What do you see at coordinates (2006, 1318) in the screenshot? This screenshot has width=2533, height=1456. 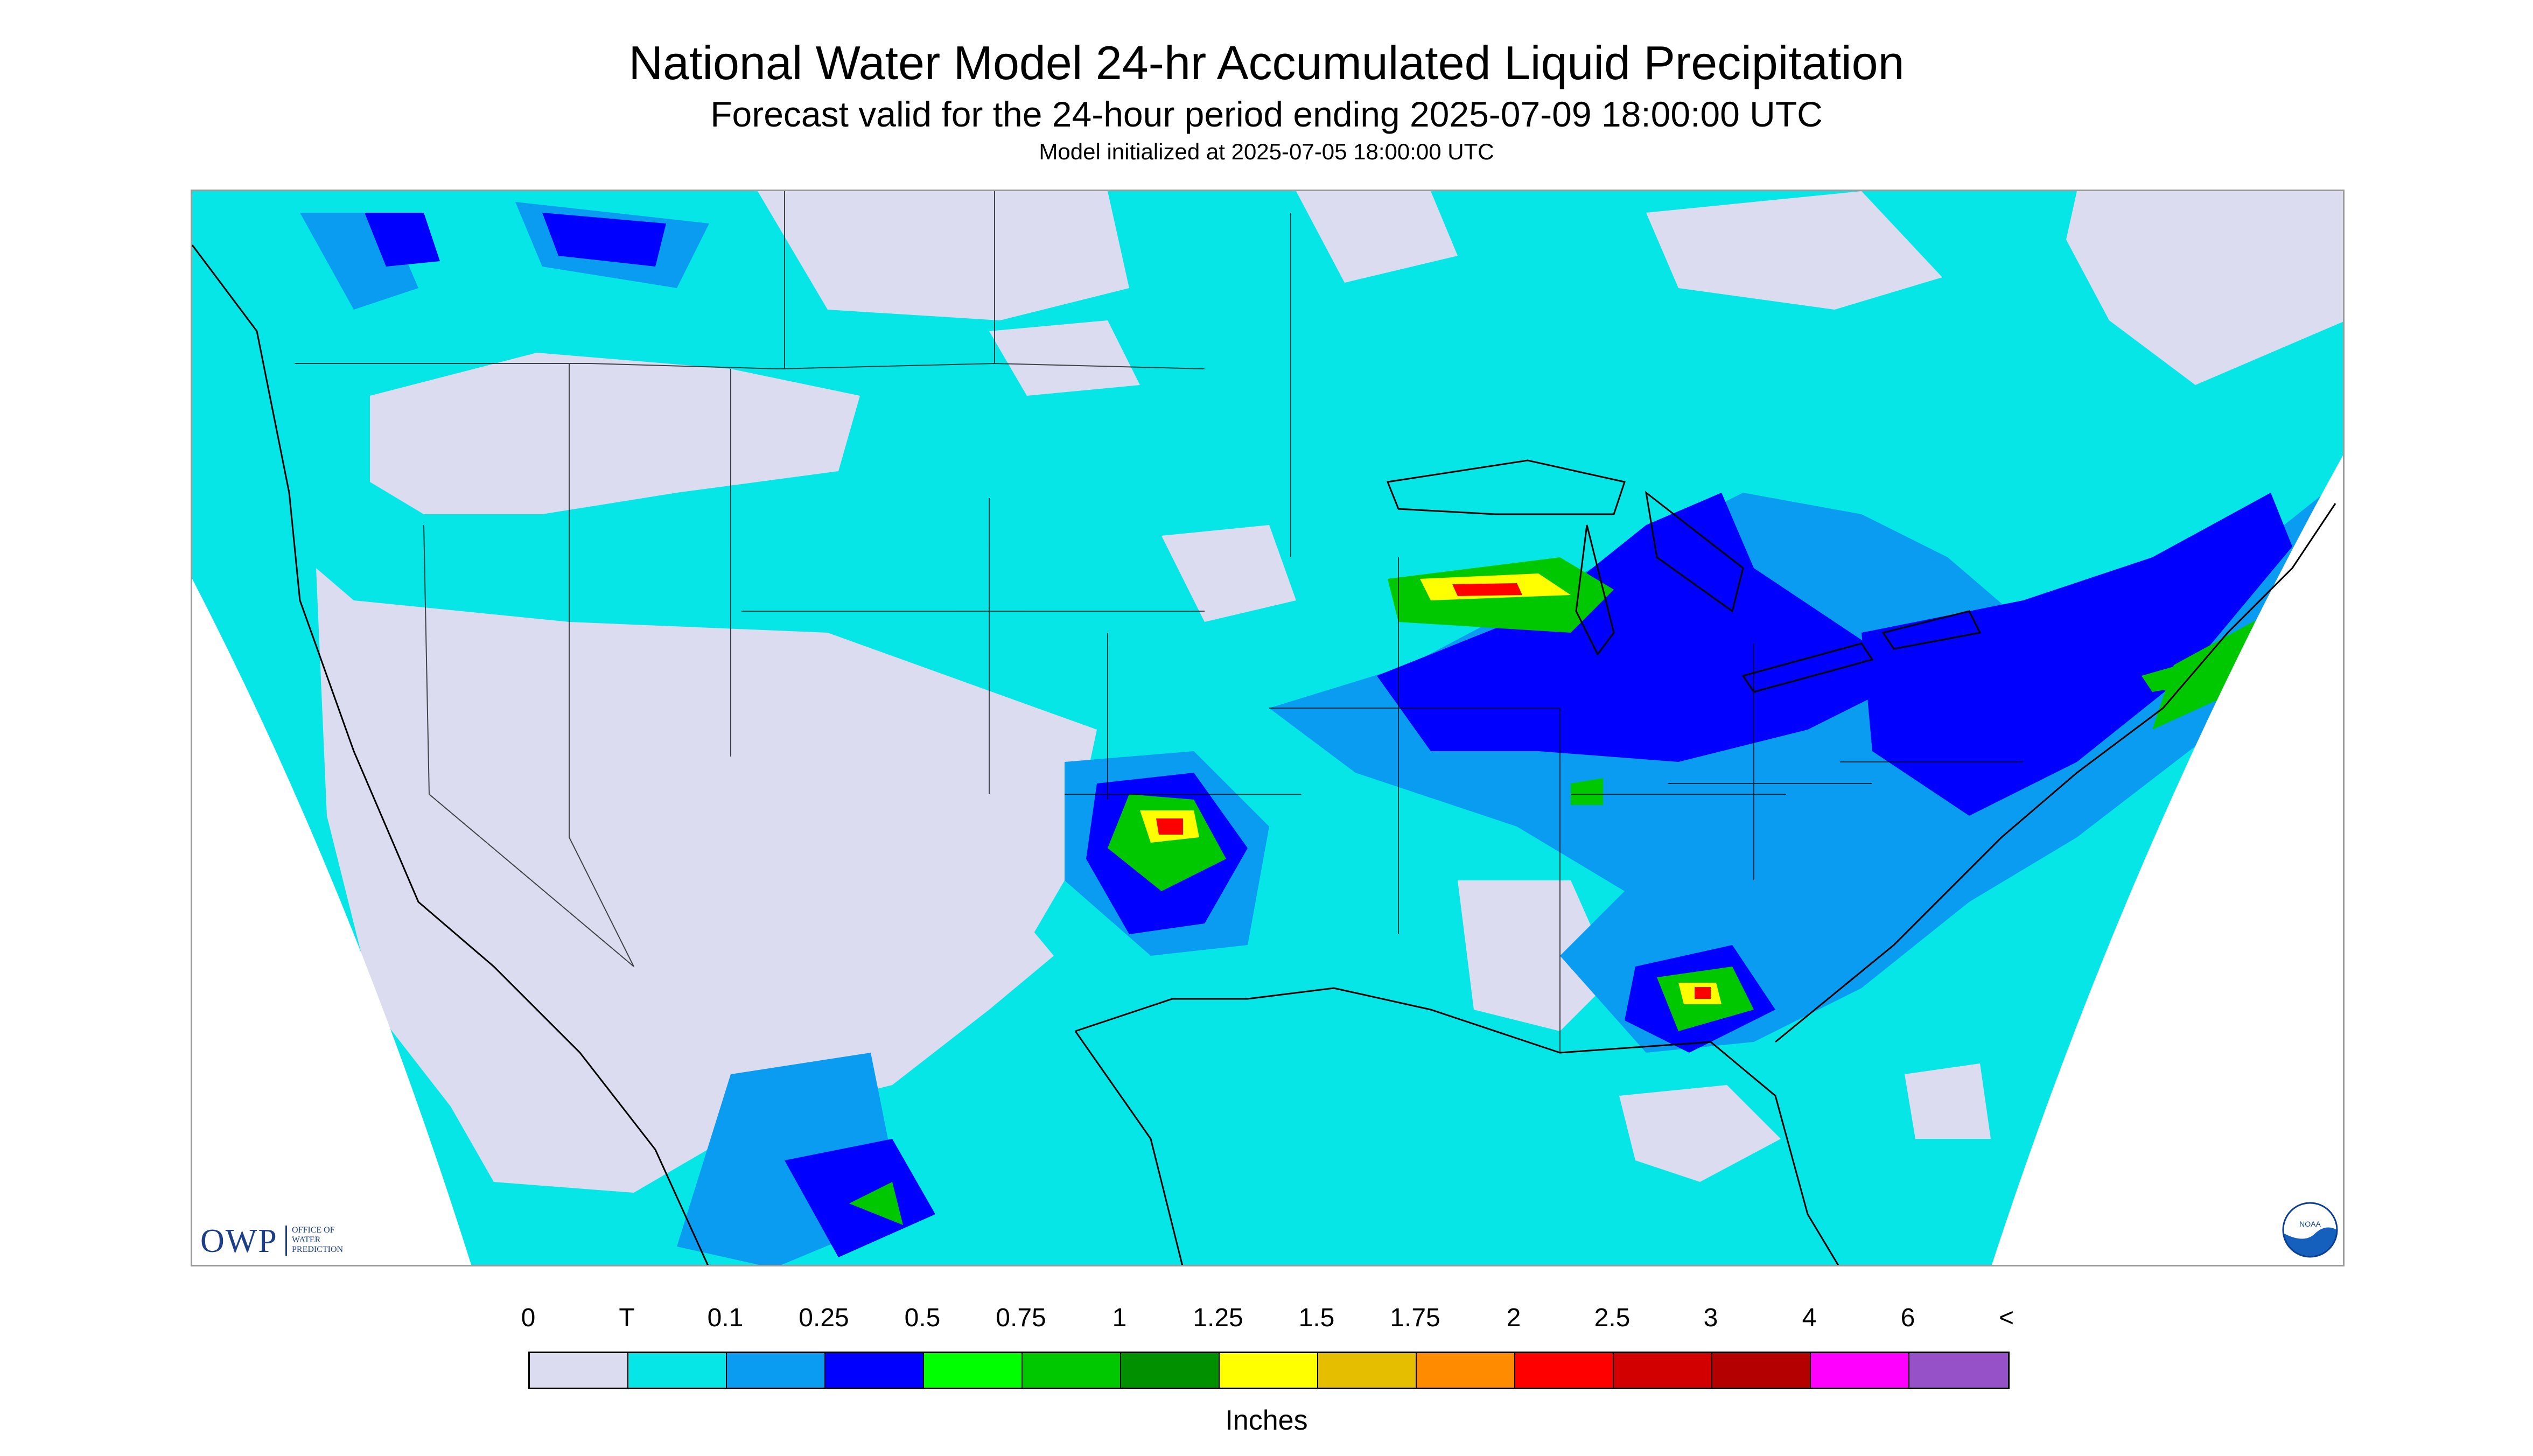 I see `legend-tick-label: <` at bounding box center [2006, 1318].